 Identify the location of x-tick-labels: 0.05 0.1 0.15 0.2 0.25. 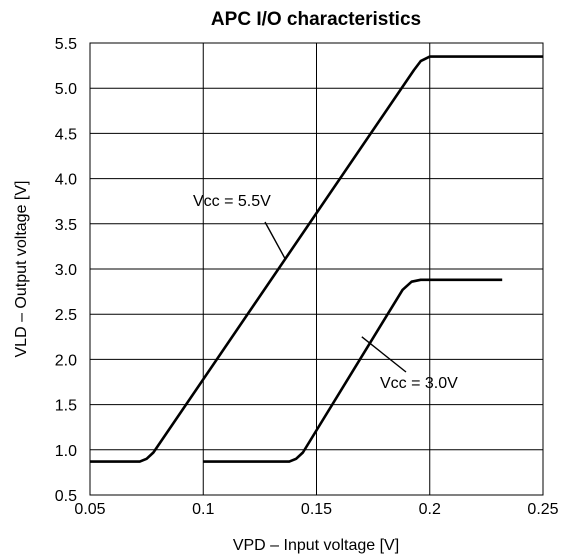
(316, 509).